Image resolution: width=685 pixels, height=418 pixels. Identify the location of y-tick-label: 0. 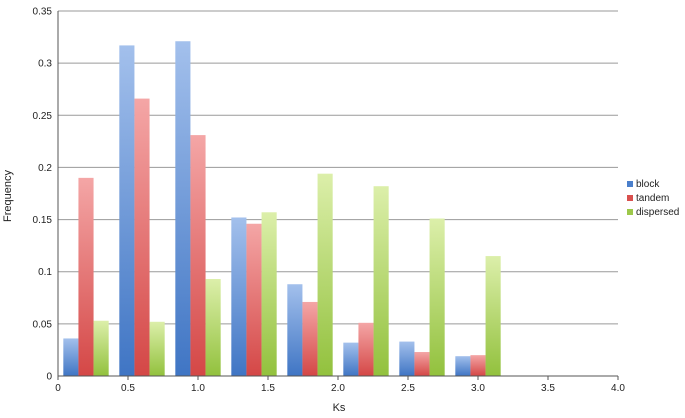
(49, 377).